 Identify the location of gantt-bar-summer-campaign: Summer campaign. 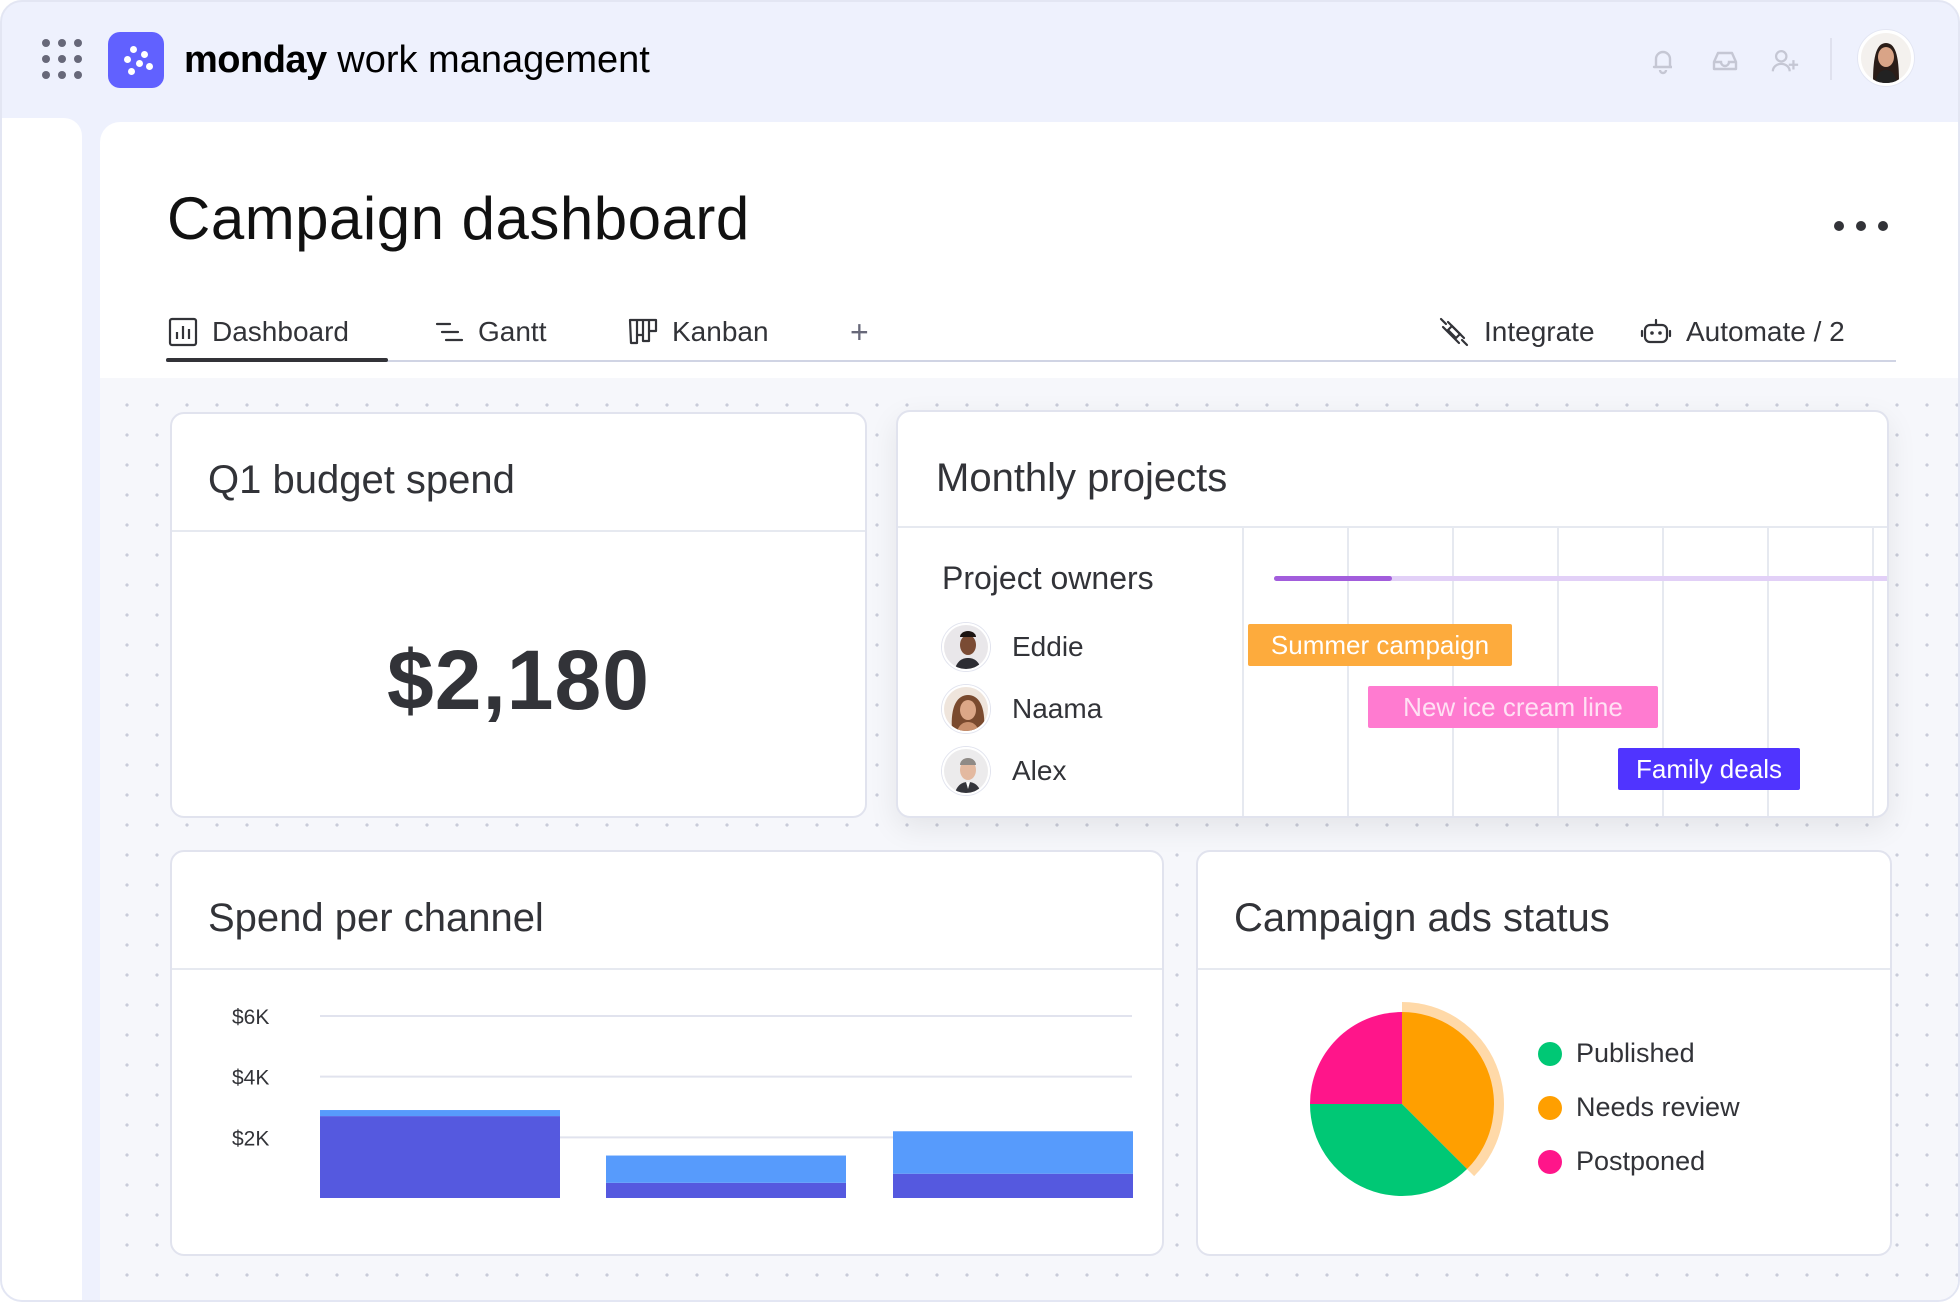
(1380, 645).